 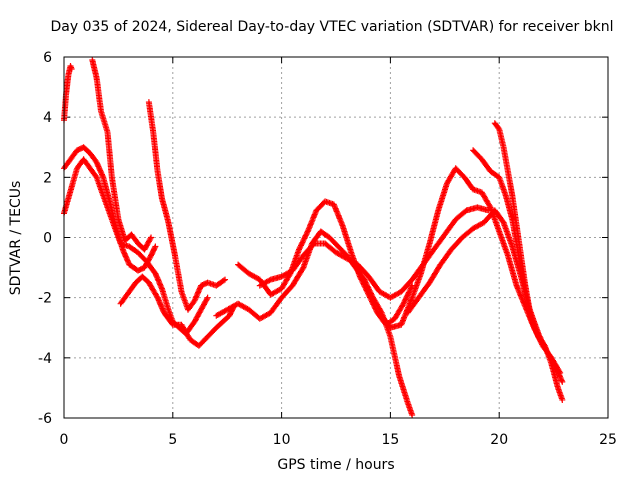 What do you see at coordinates (172, 440) in the screenshot?
I see `x-tick-label: 5` at bounding box center [172, 440].